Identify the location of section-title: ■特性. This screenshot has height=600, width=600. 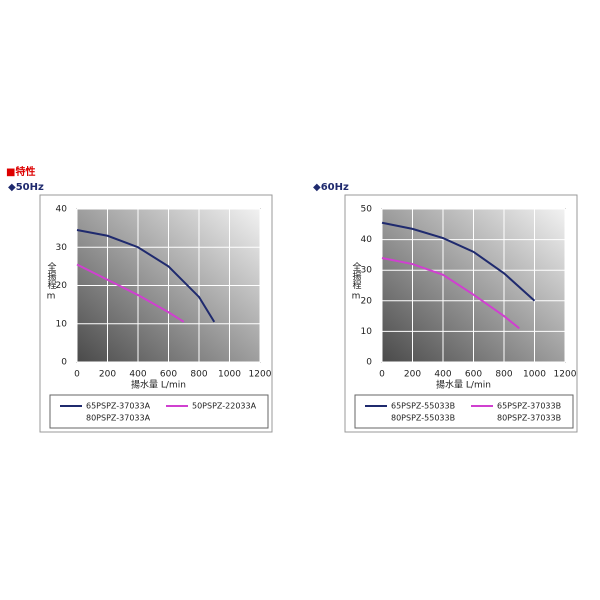
(20, 171).